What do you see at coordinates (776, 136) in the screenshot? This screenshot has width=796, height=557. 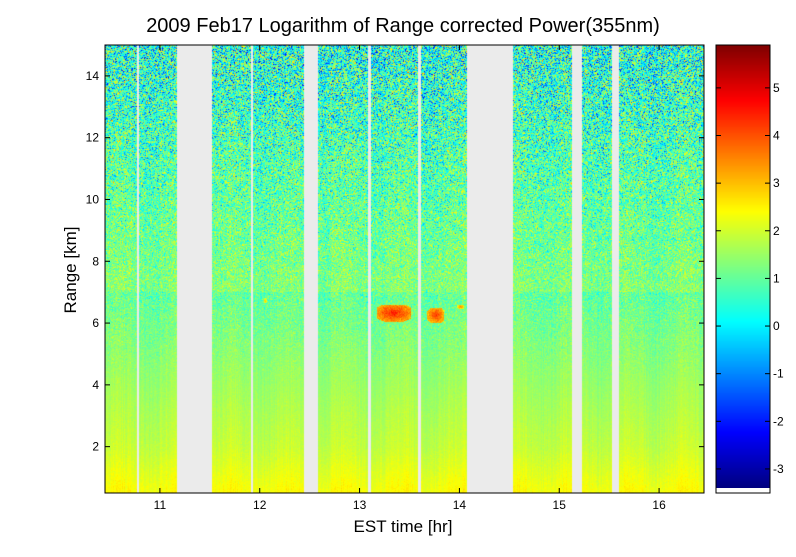 I see `colorbar-tick-label: 4` at bounding box center [776, 136].